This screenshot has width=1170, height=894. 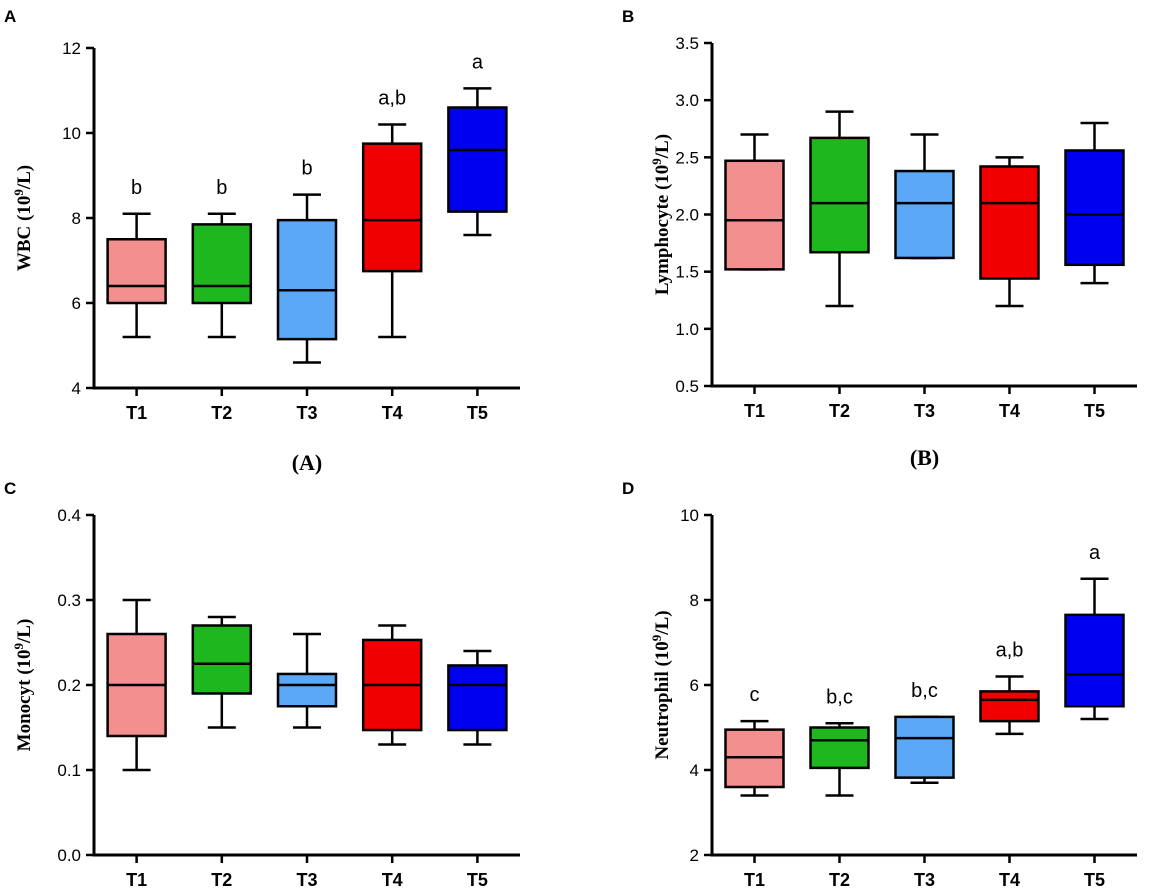 What do you see at coordinates (69, 855) in the screenshot?
I see `y-tick-label: 0.0` at bounding box center [69, 855].